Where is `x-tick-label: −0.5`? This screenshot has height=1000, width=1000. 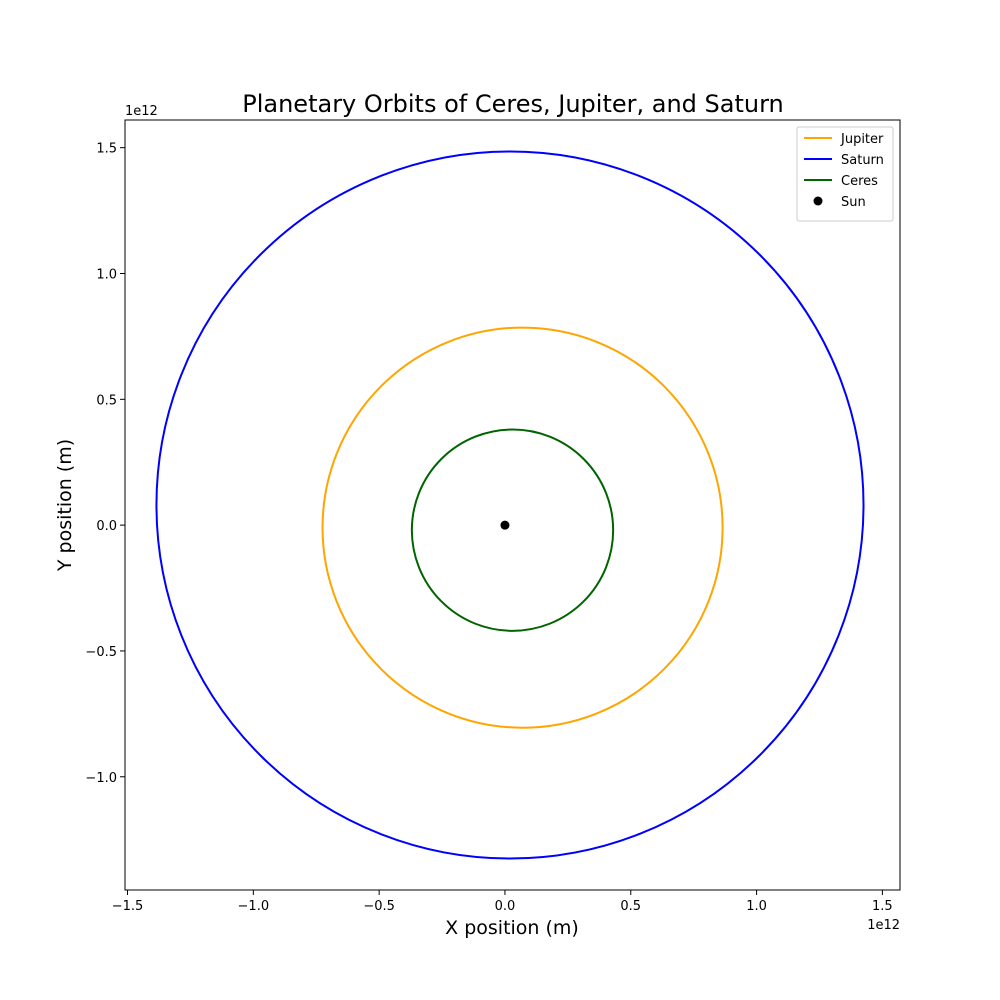
x-tick-label: −0.5 is located at coordinates (379, 906).